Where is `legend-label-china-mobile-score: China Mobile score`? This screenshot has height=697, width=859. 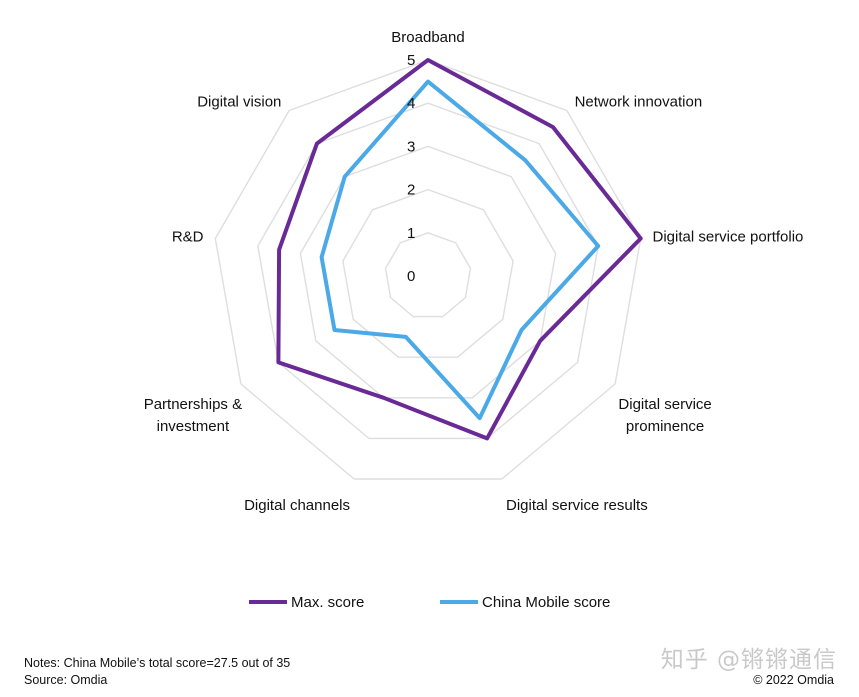
legend-label-china-mobile-score: China Mobile score is located at coordinates (546, 602).